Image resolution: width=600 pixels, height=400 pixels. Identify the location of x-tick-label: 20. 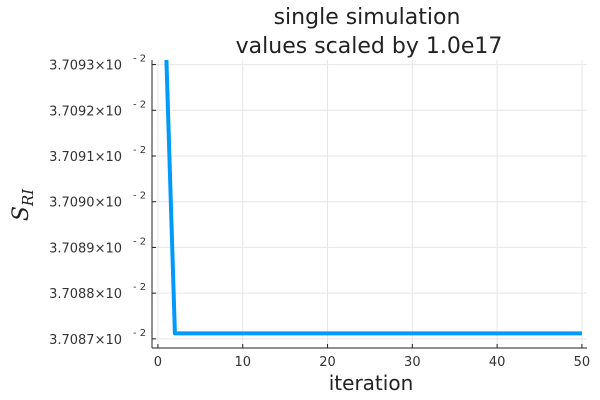
(327, 362).